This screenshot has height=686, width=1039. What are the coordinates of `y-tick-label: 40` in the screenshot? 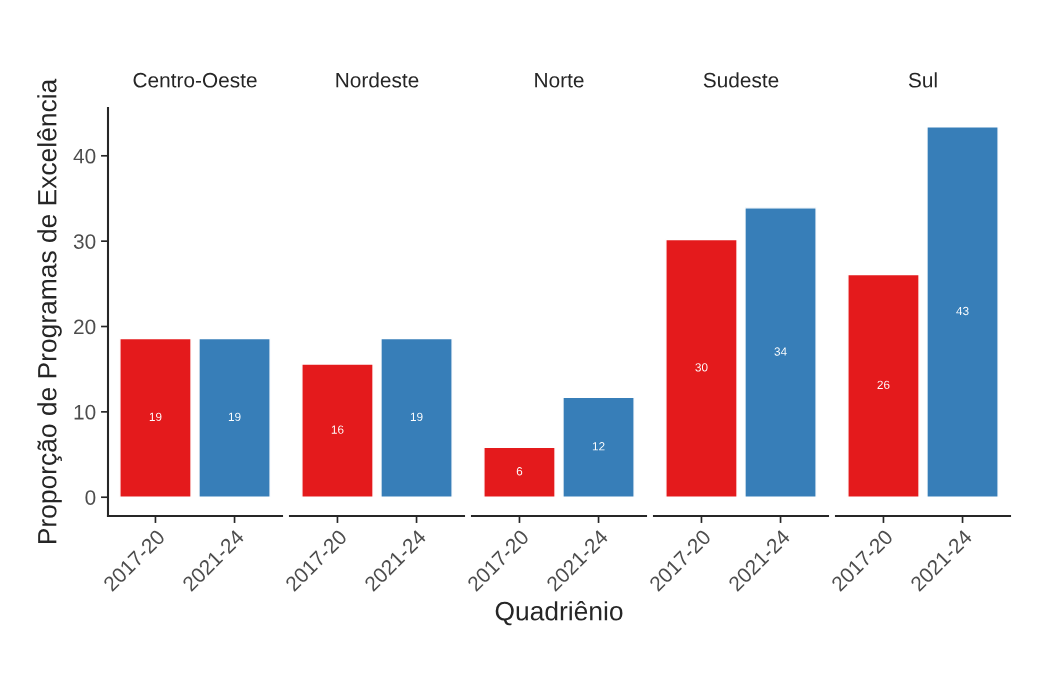 It's located at (84, 156).